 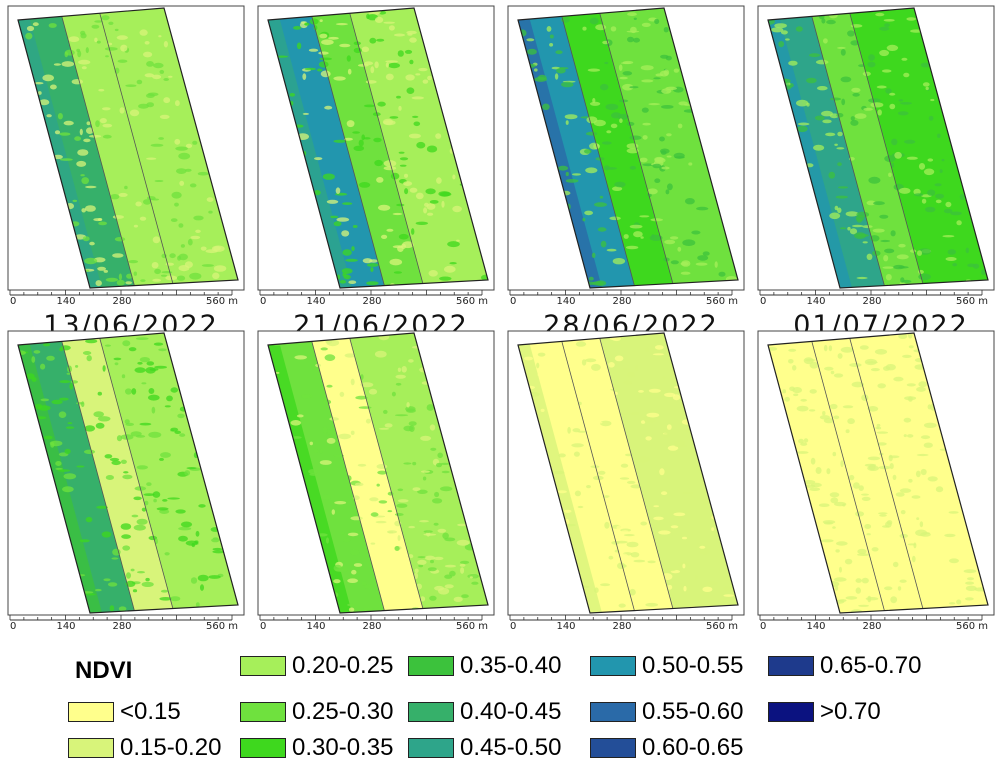 I want to click on legend-item: 0.55-0.60, so click(x=666, y=712).